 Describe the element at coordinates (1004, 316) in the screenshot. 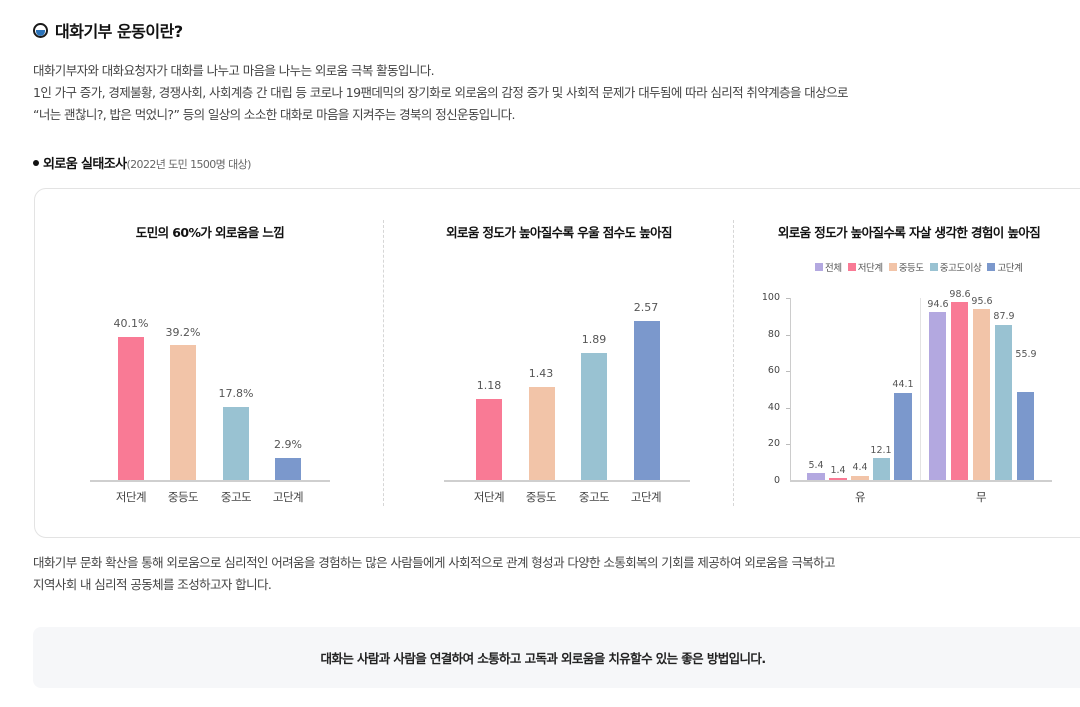

I see `bar-value-label: 87.9` at that location.